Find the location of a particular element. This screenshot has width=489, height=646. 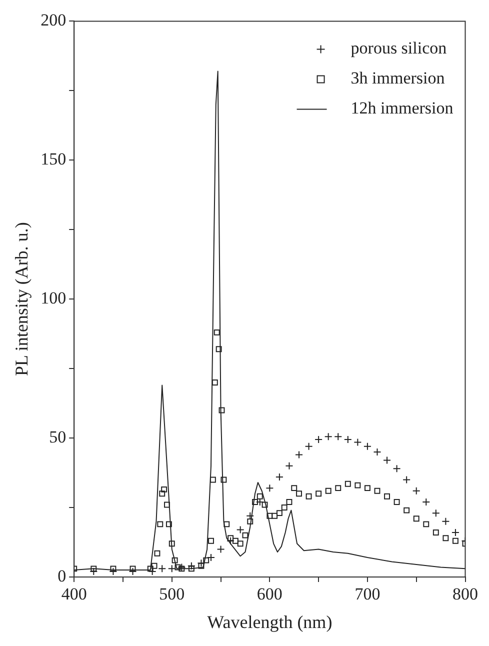

x-axis-title: Wavelength (nm) is located at coordinates (269, 622).